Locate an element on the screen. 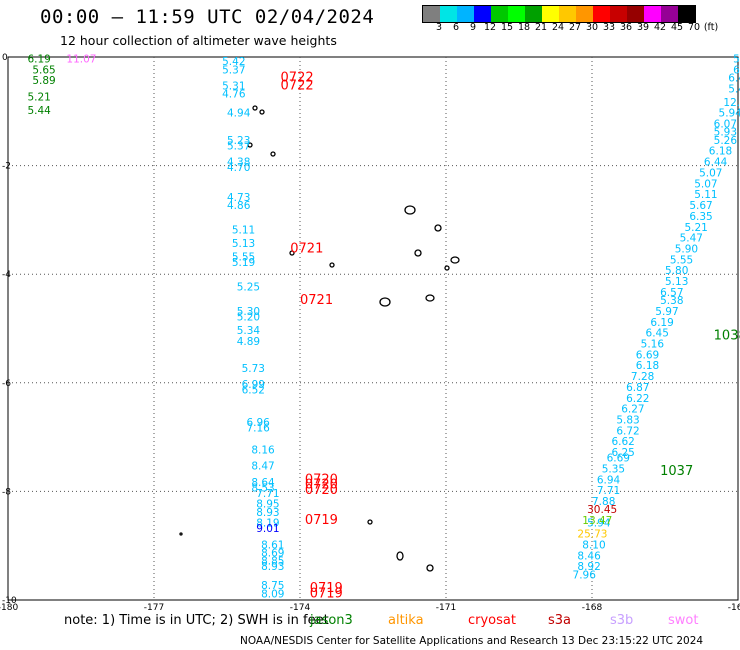 This screenshot has height=650, width=740. data-label: 5.42 is located at coordinates (233, 62).